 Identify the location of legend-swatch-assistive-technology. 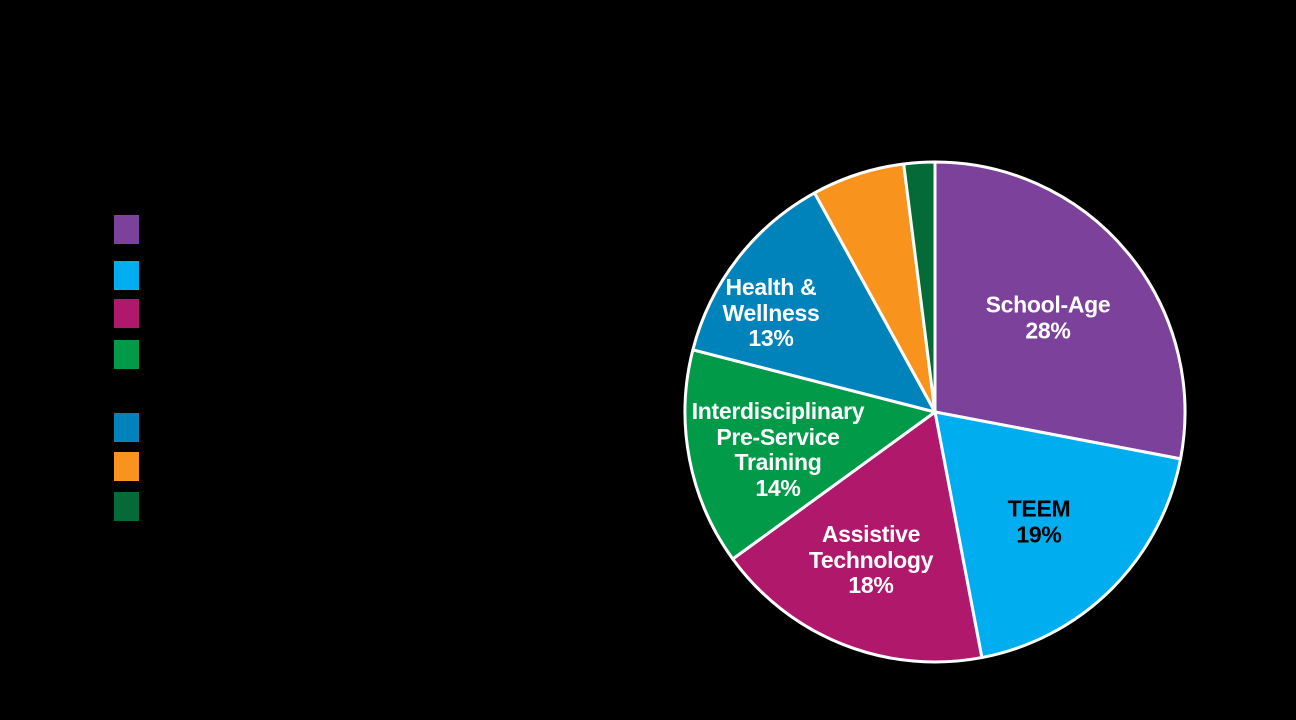
(126, 313).